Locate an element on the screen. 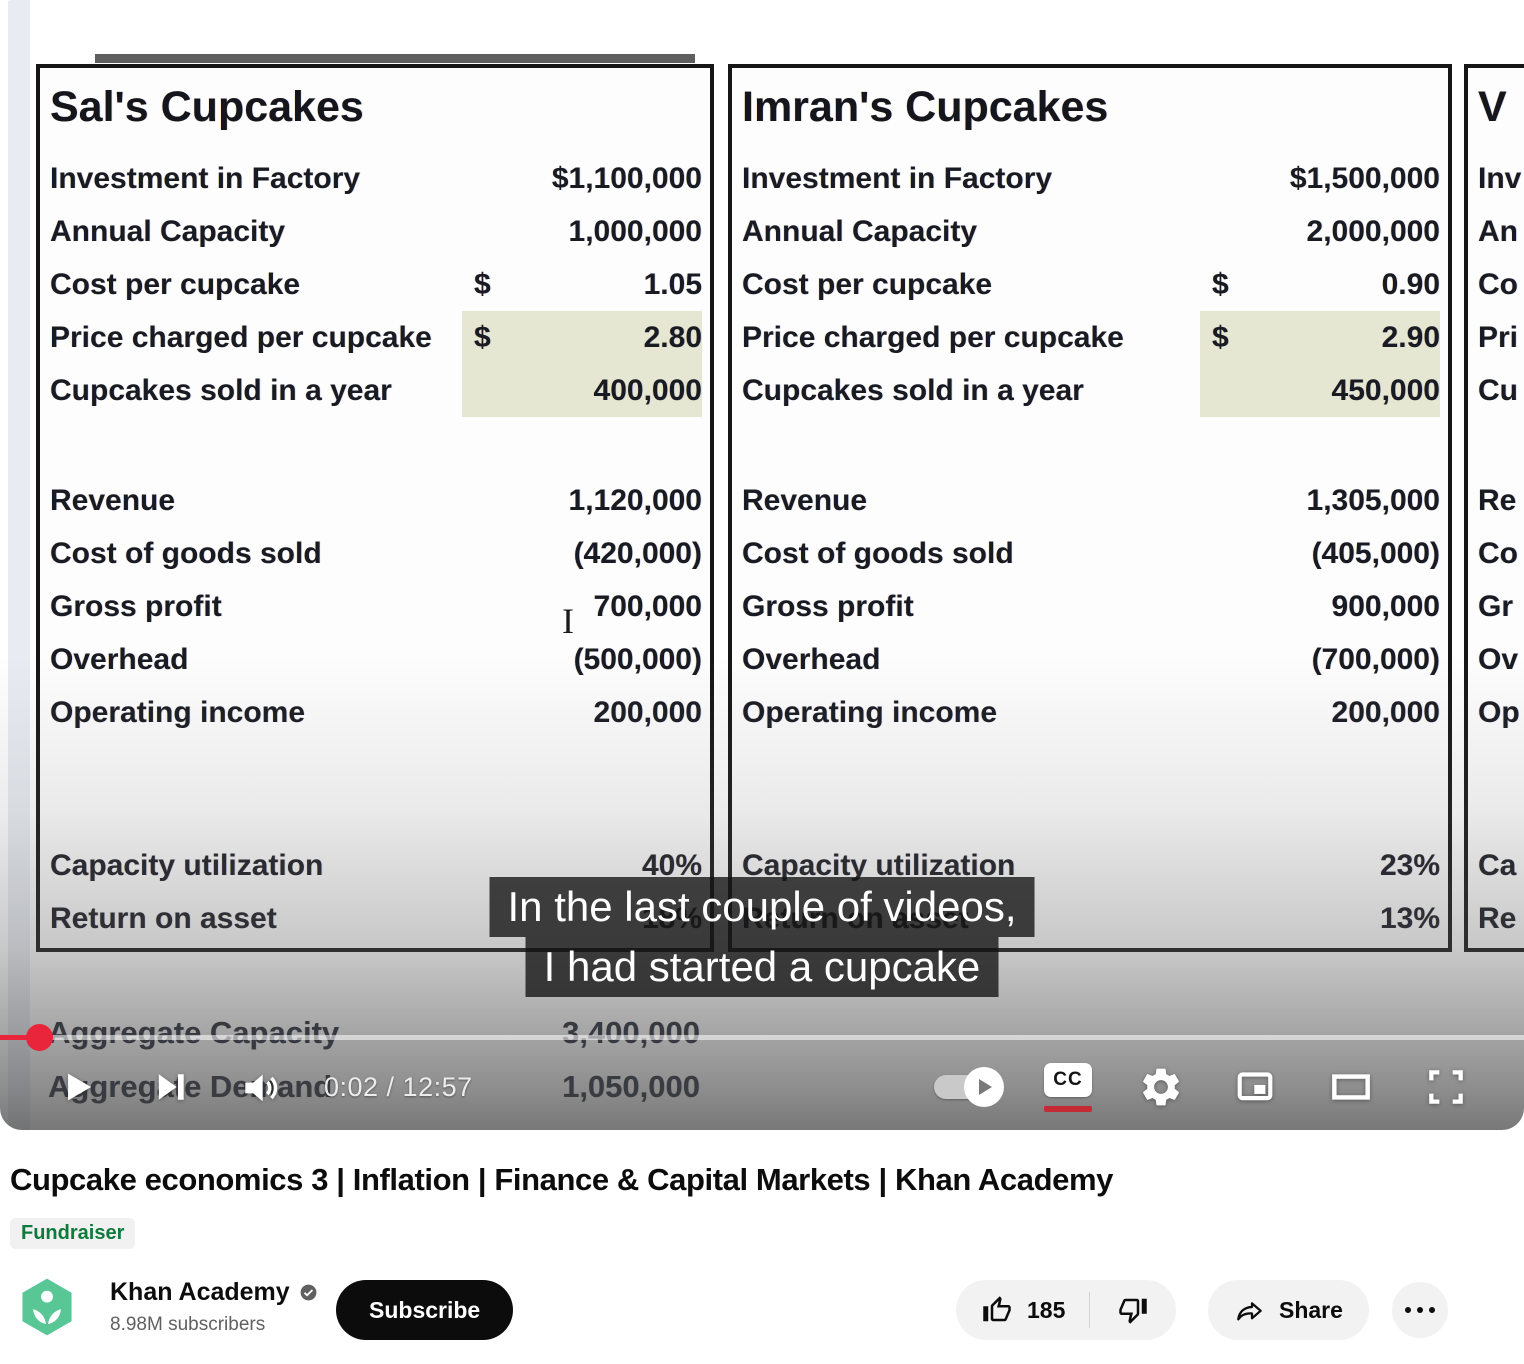  sheet-row-value: $1.05 is located at coordinates (588, 284).